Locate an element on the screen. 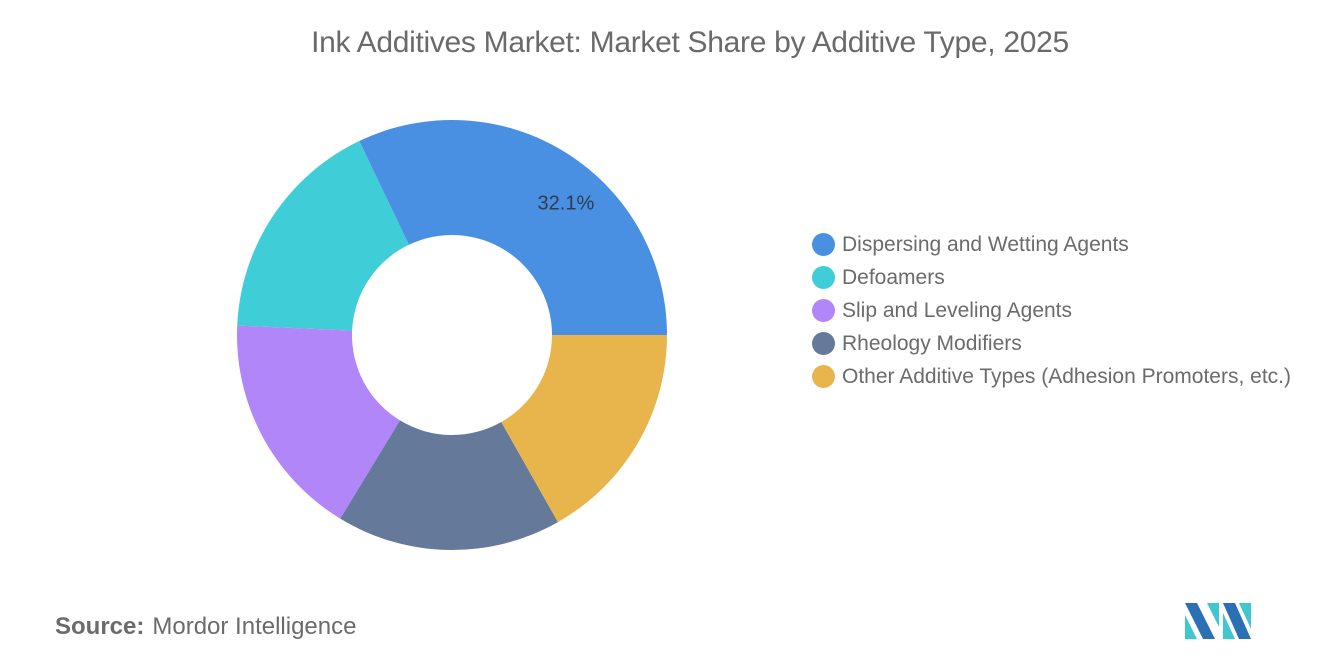 This screenshot has width=1320, height=665. source-note: Source: Mordor Intelligence is located at coordinates (205, 627).